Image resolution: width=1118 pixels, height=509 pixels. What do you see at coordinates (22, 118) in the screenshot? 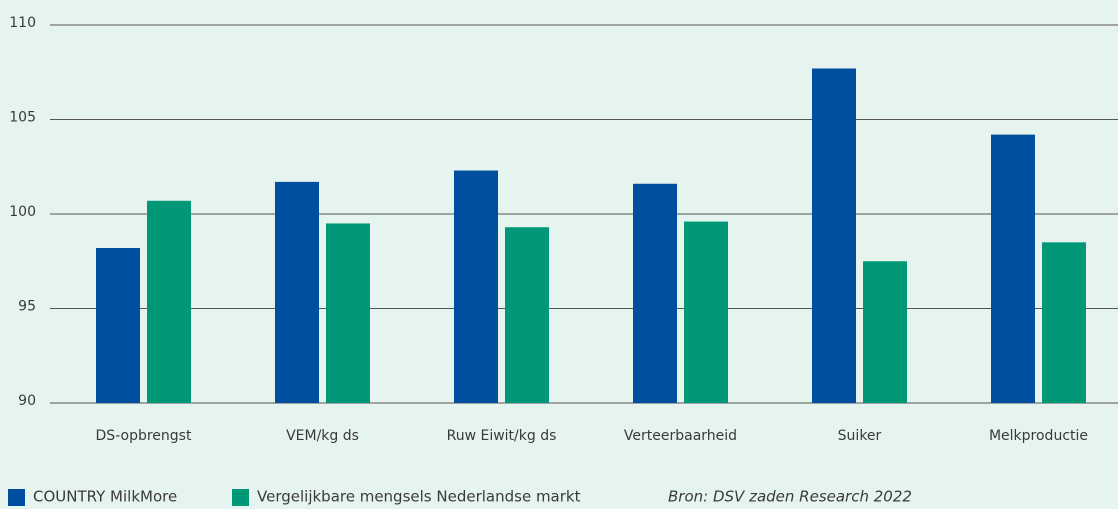
I see `y-tick-label: 105` at bounding box center [22, 118].